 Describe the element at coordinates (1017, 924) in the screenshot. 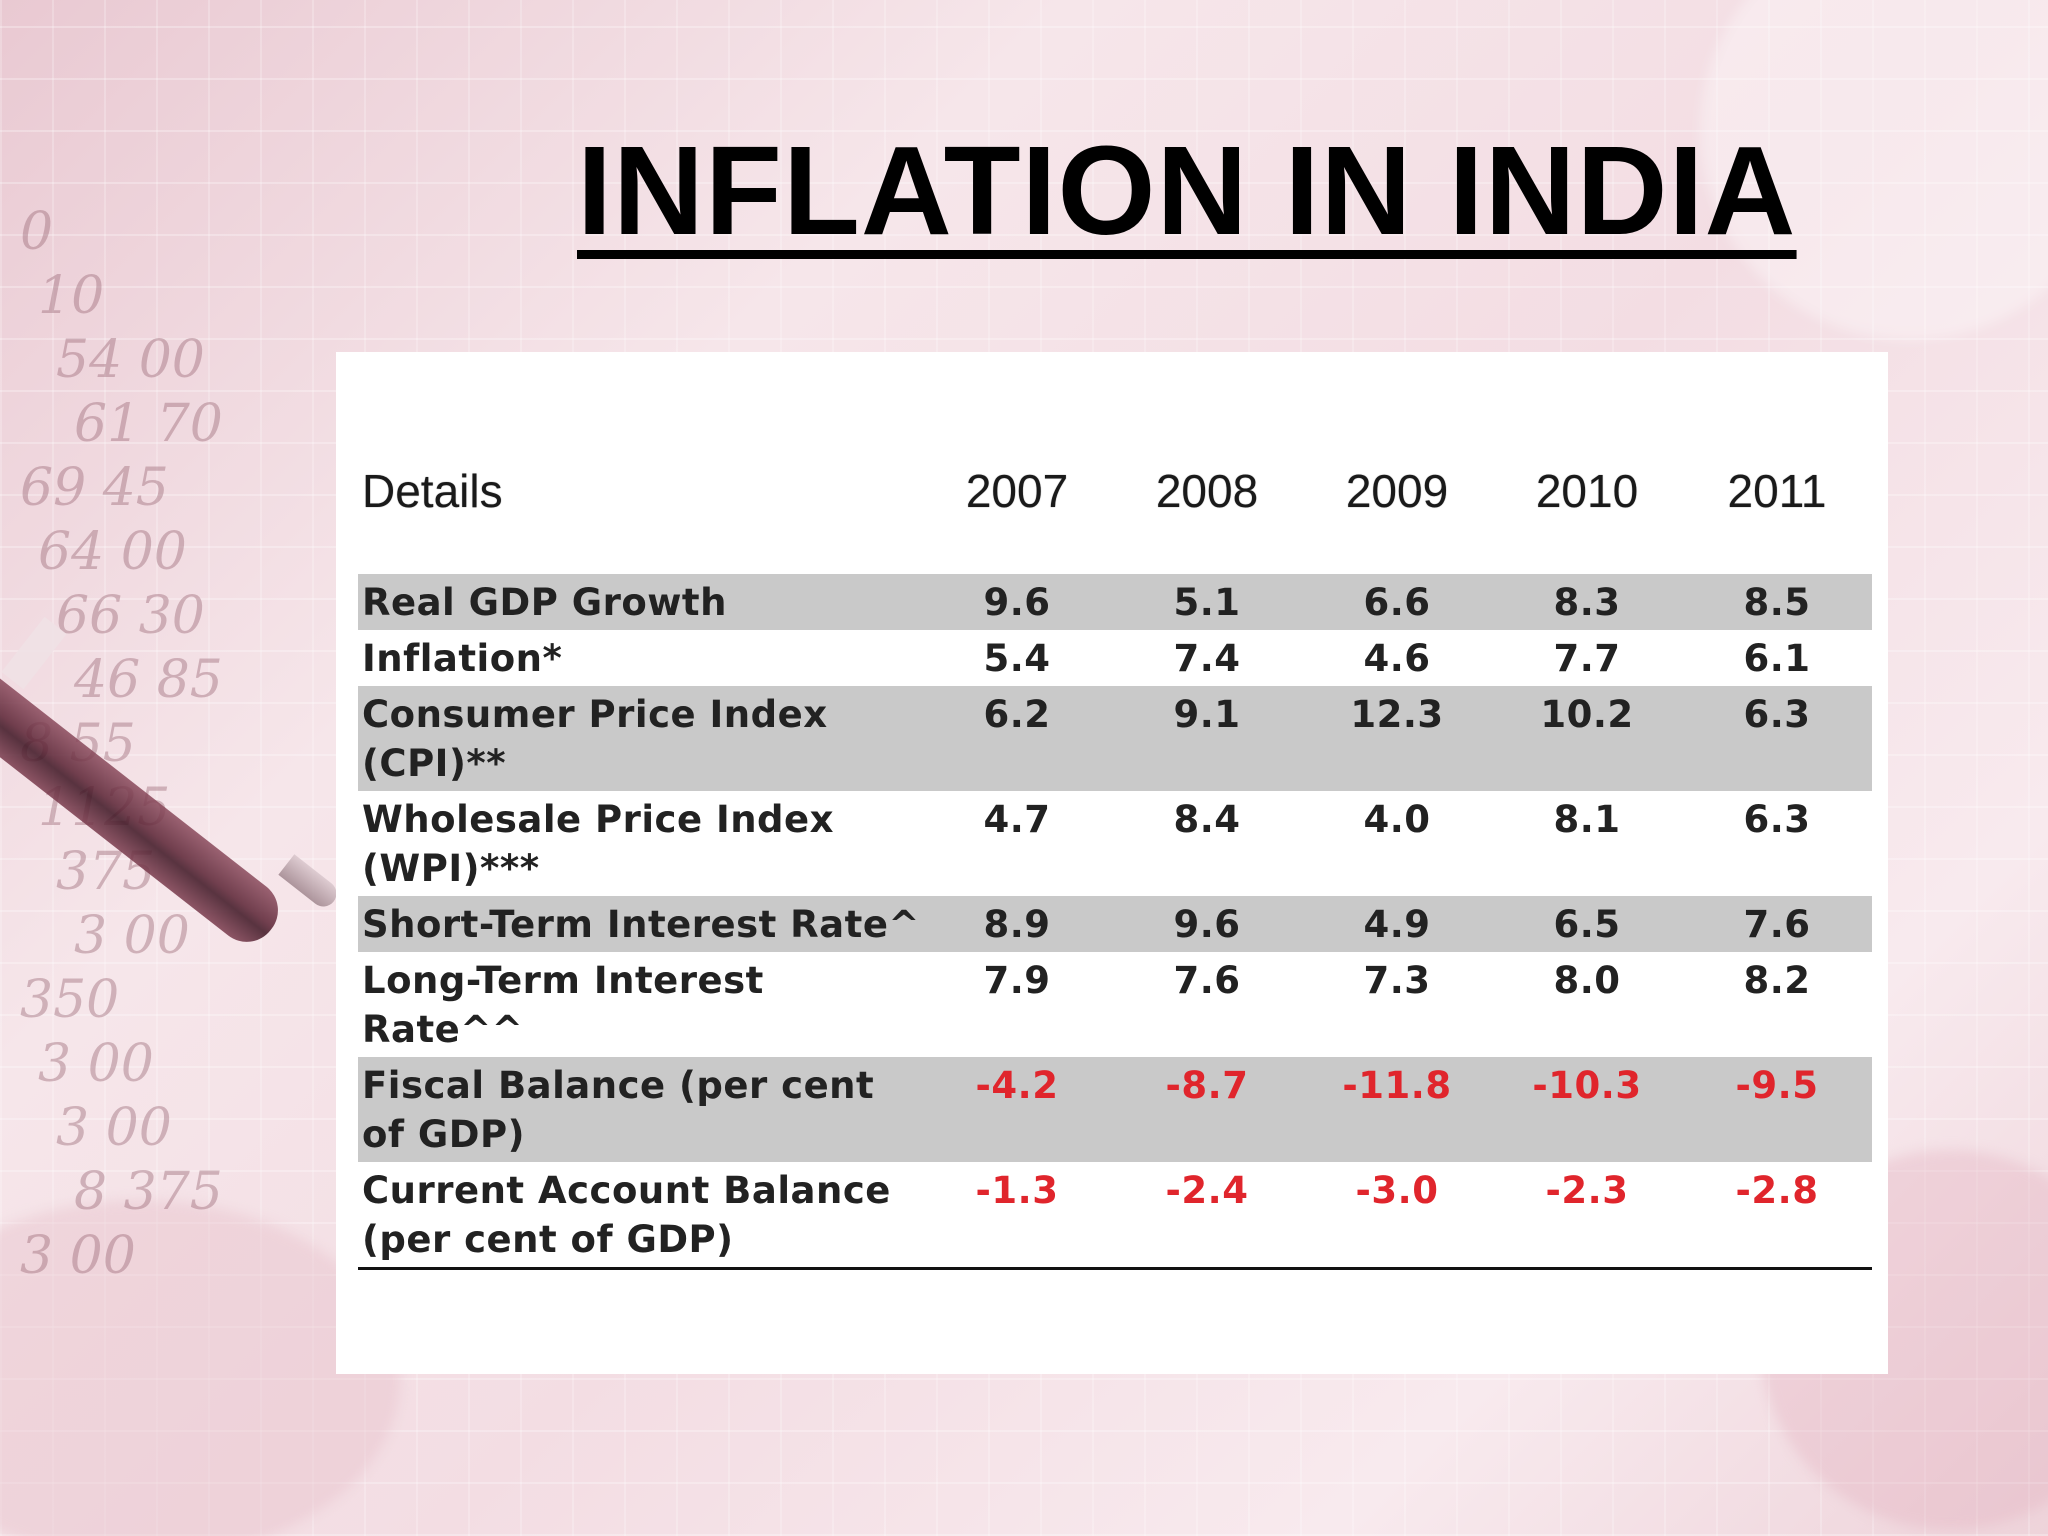

I see `cell-value: 8.9` at that location.